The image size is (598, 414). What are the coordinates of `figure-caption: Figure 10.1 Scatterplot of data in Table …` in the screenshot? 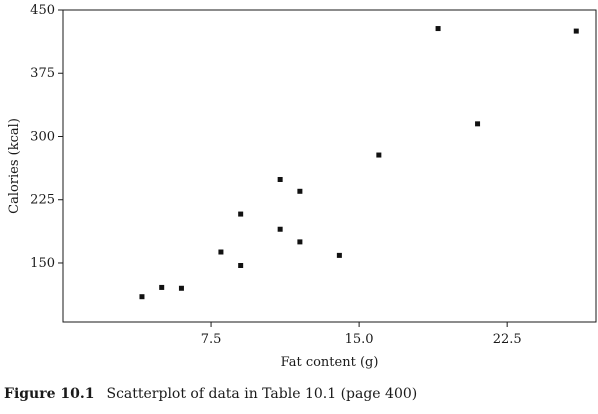 It's located at (210, 394).